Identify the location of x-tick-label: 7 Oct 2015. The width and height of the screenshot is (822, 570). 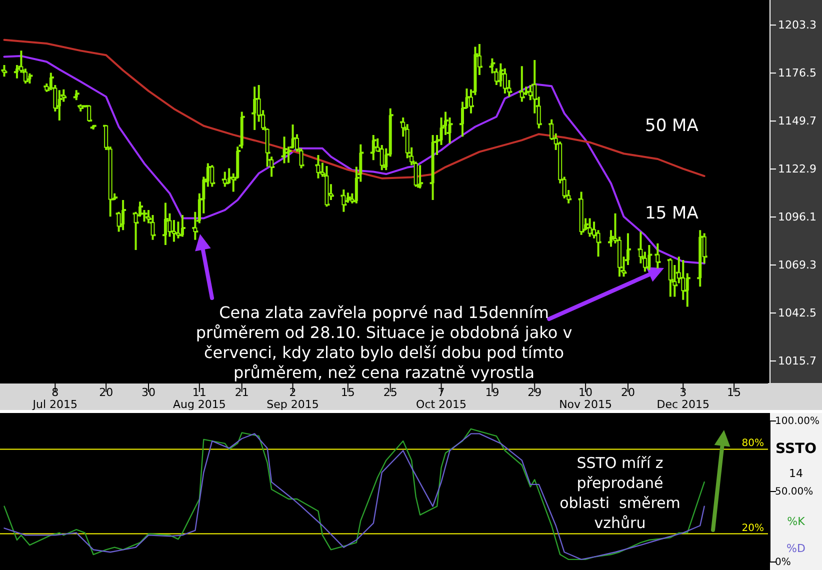
(441, 398).